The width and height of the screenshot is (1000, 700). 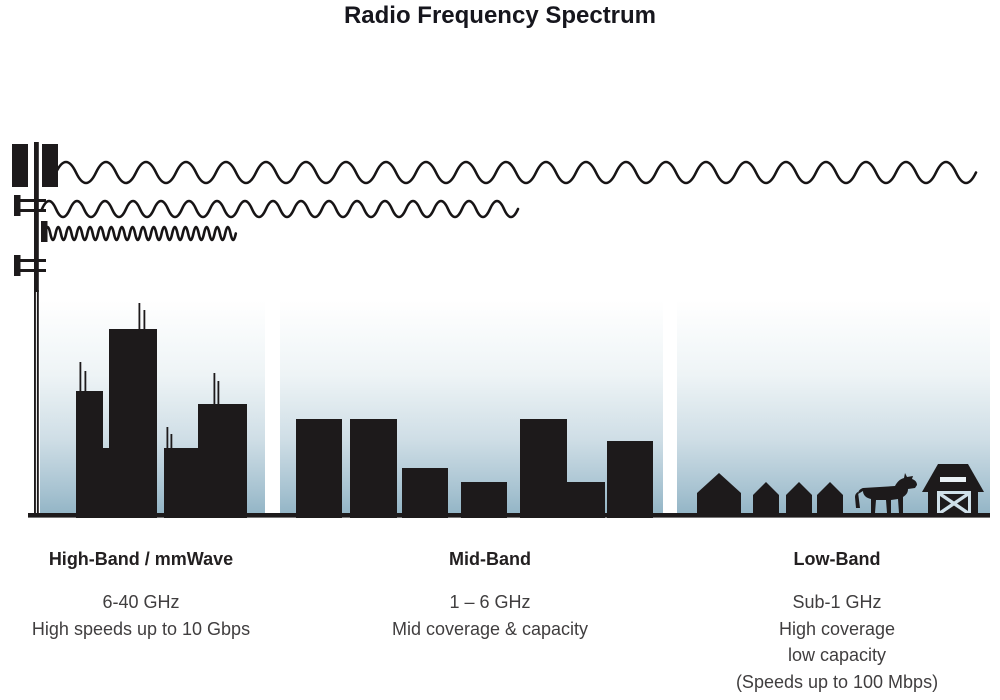 I want to click on mid-band-heading: Mid-Band, so click(x=490, y=559).